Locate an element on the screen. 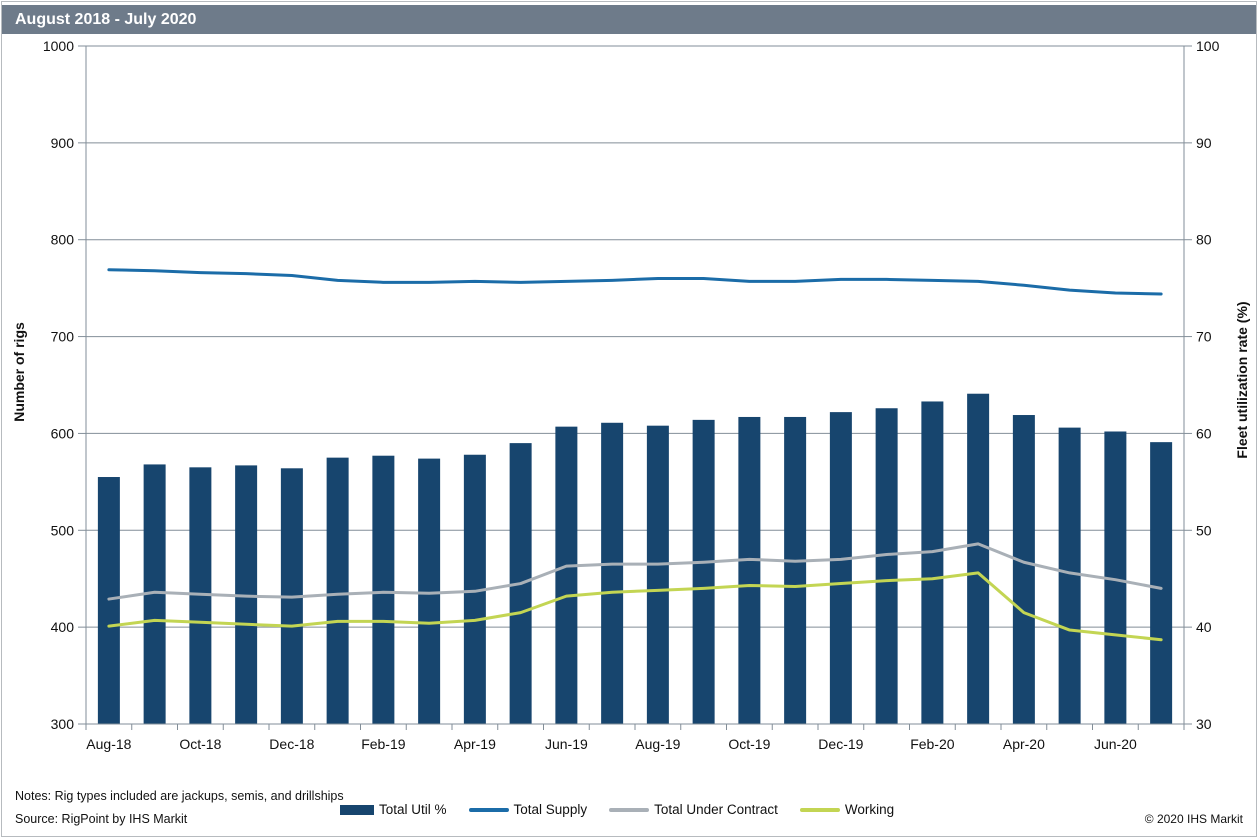 This screenshot has height=838, width=1258. legend-label-total-util: Total Util % is located at coordinates (413, 809).